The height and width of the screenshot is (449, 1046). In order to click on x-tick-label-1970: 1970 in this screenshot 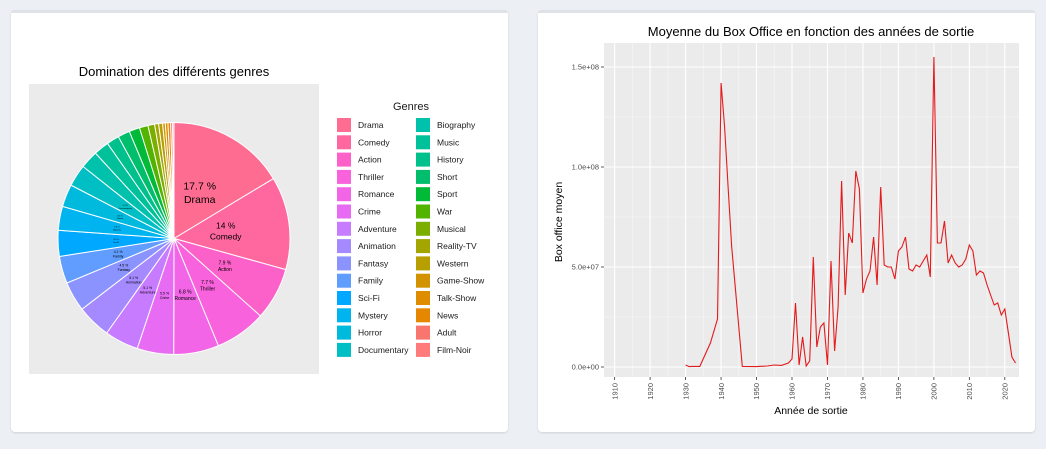, I will do `click(827, 391)`.